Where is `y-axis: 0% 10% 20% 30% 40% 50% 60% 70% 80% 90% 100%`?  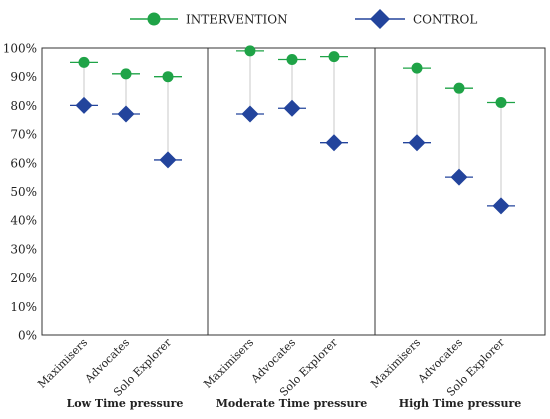 y-axis: 0% 10% 20% 30% 40% 50% 60% 70% 80% 90% 100% is located at coordinates (20, 192).